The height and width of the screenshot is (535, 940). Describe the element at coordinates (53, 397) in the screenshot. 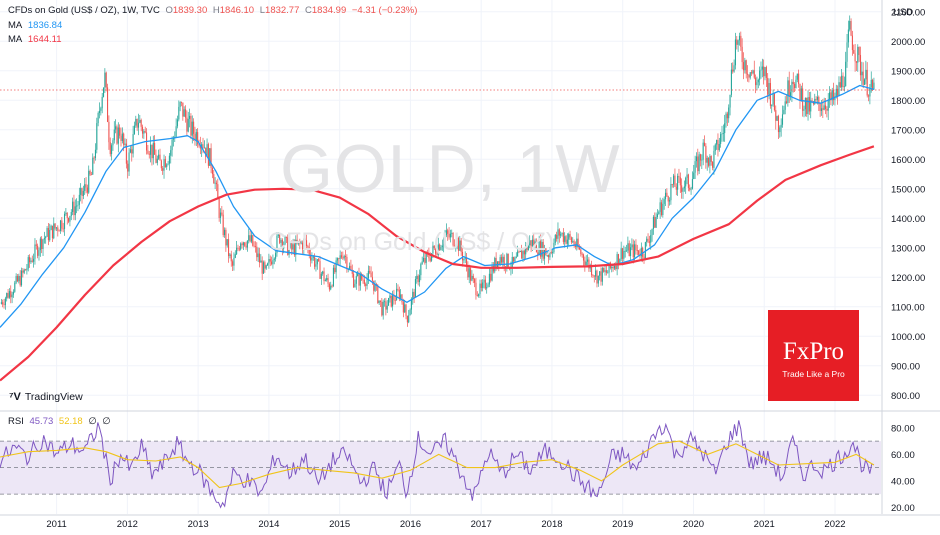

I see `tradingview-text: TradingView` at that location.